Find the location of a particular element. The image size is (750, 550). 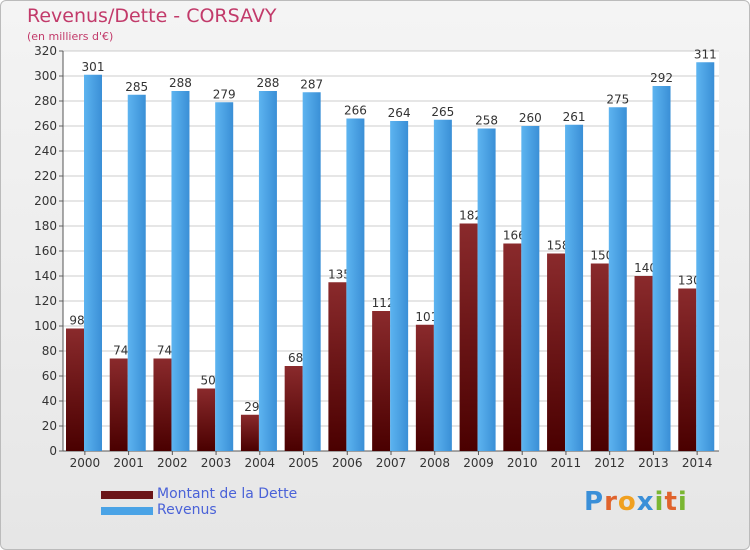

x-tick-label: 2007 is located at coordinates (391, 463).